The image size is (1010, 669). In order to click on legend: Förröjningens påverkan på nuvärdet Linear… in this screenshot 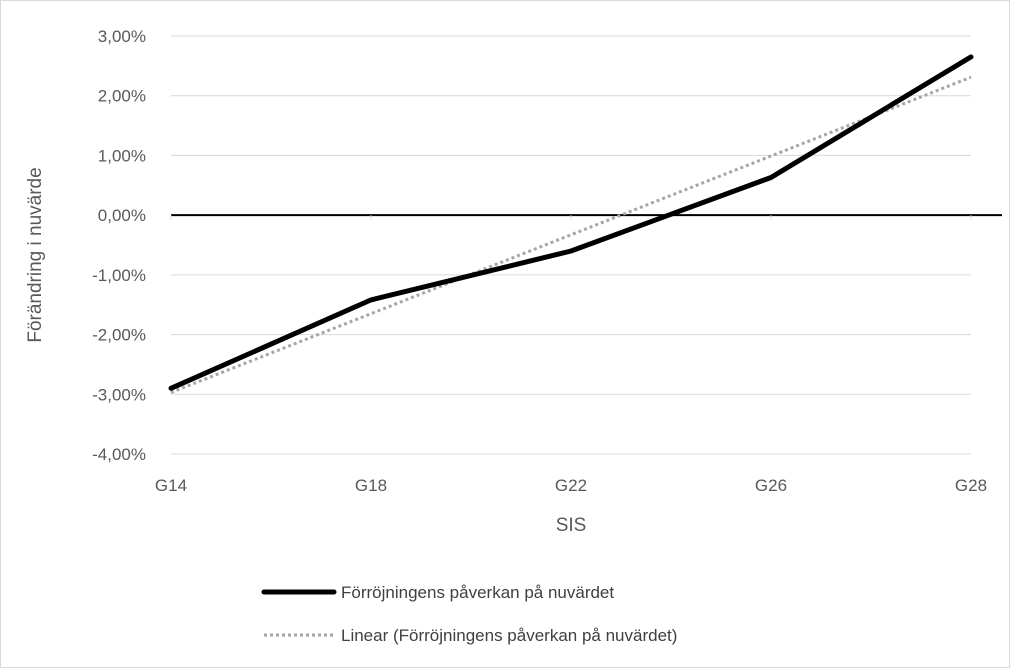, I will do `click(469, 614)`.